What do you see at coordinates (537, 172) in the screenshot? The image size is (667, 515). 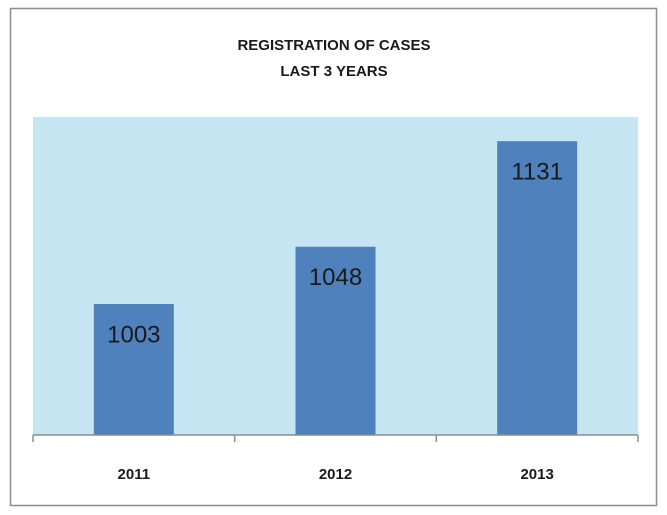 I see `data-label: 1131` at bounding box center [537, 172].